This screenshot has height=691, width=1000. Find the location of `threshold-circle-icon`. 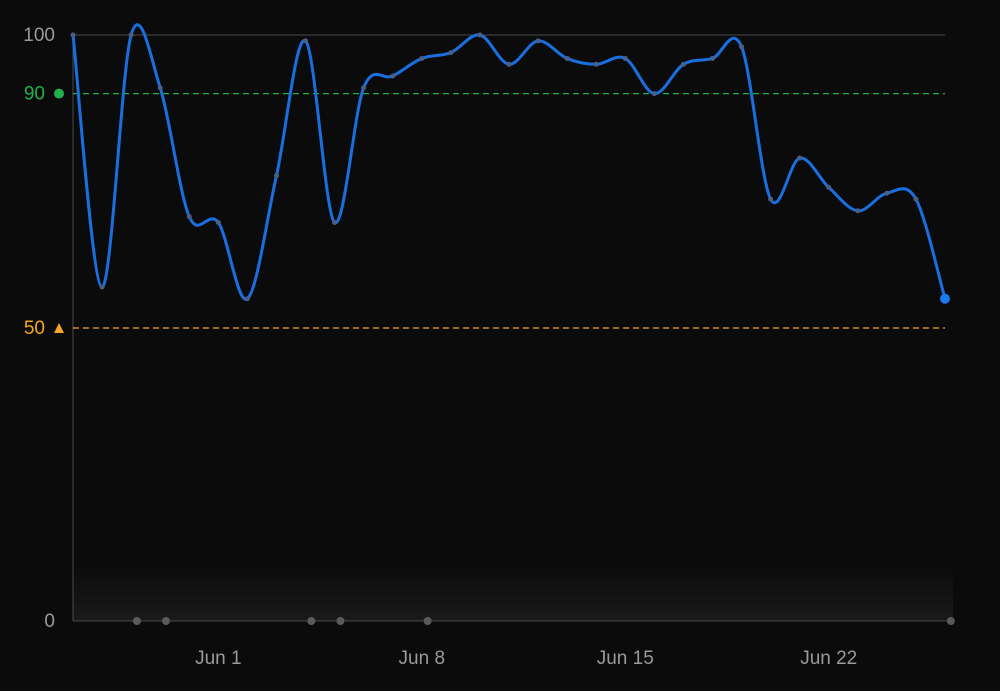

threshold-circle-icon is located at coordinates (59, 93).